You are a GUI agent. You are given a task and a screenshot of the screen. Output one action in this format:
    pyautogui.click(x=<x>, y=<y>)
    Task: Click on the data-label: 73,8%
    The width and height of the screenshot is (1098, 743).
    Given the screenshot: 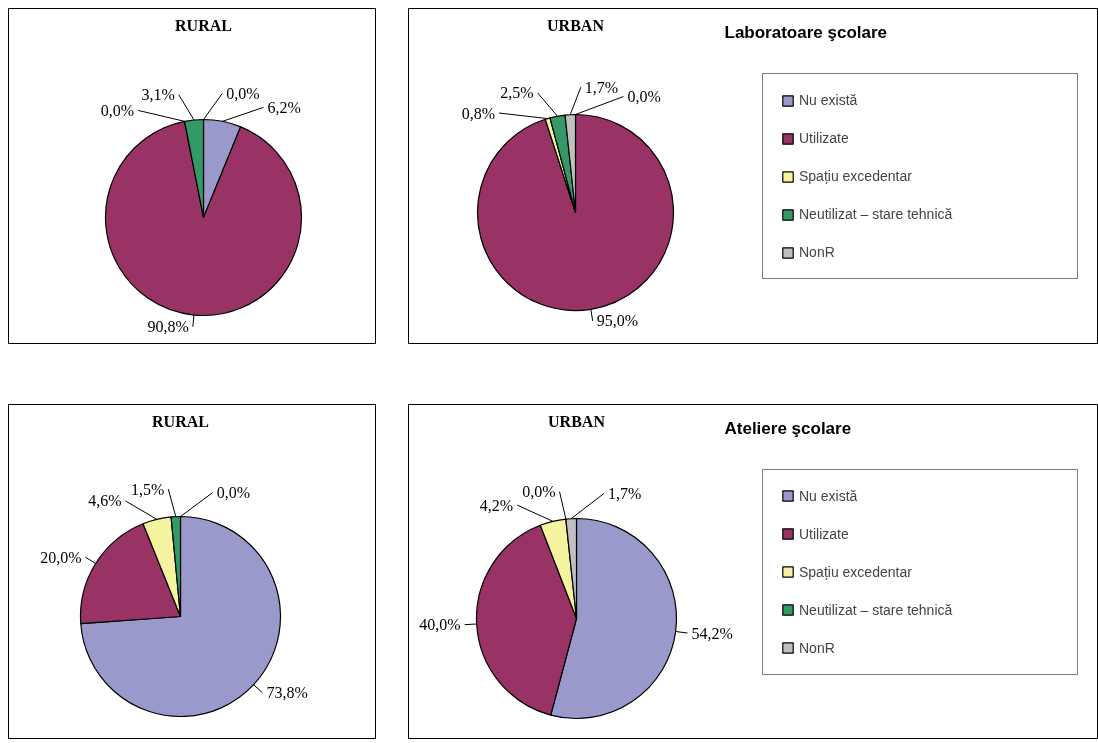 What is the action you would take?
    pyautogui.click(x=287, y=693)
    